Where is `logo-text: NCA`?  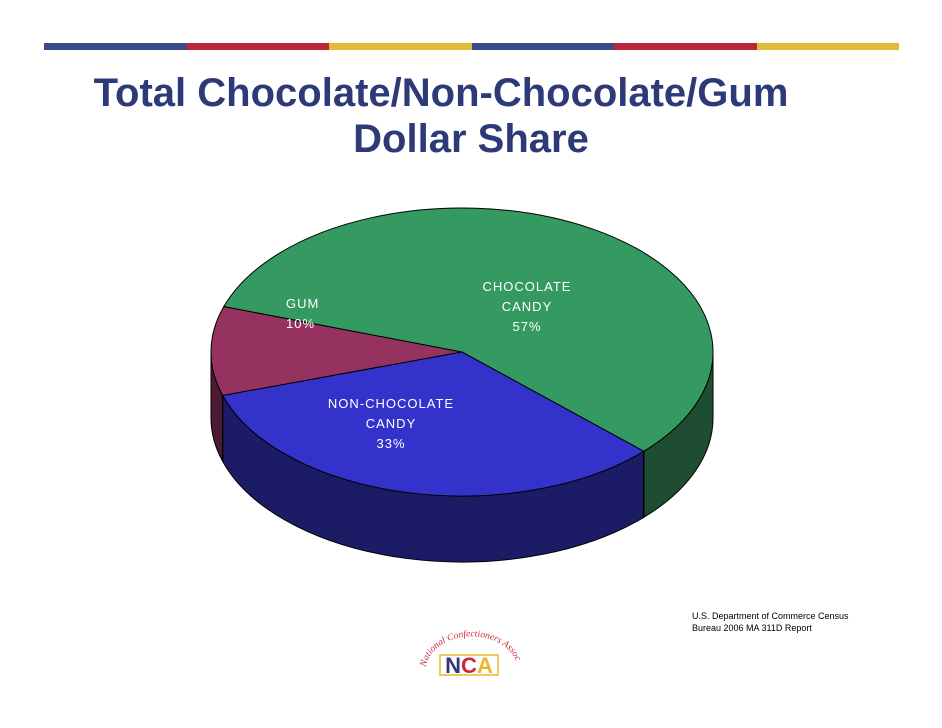
logo-text: NCA is located at coordinates (469, 665).